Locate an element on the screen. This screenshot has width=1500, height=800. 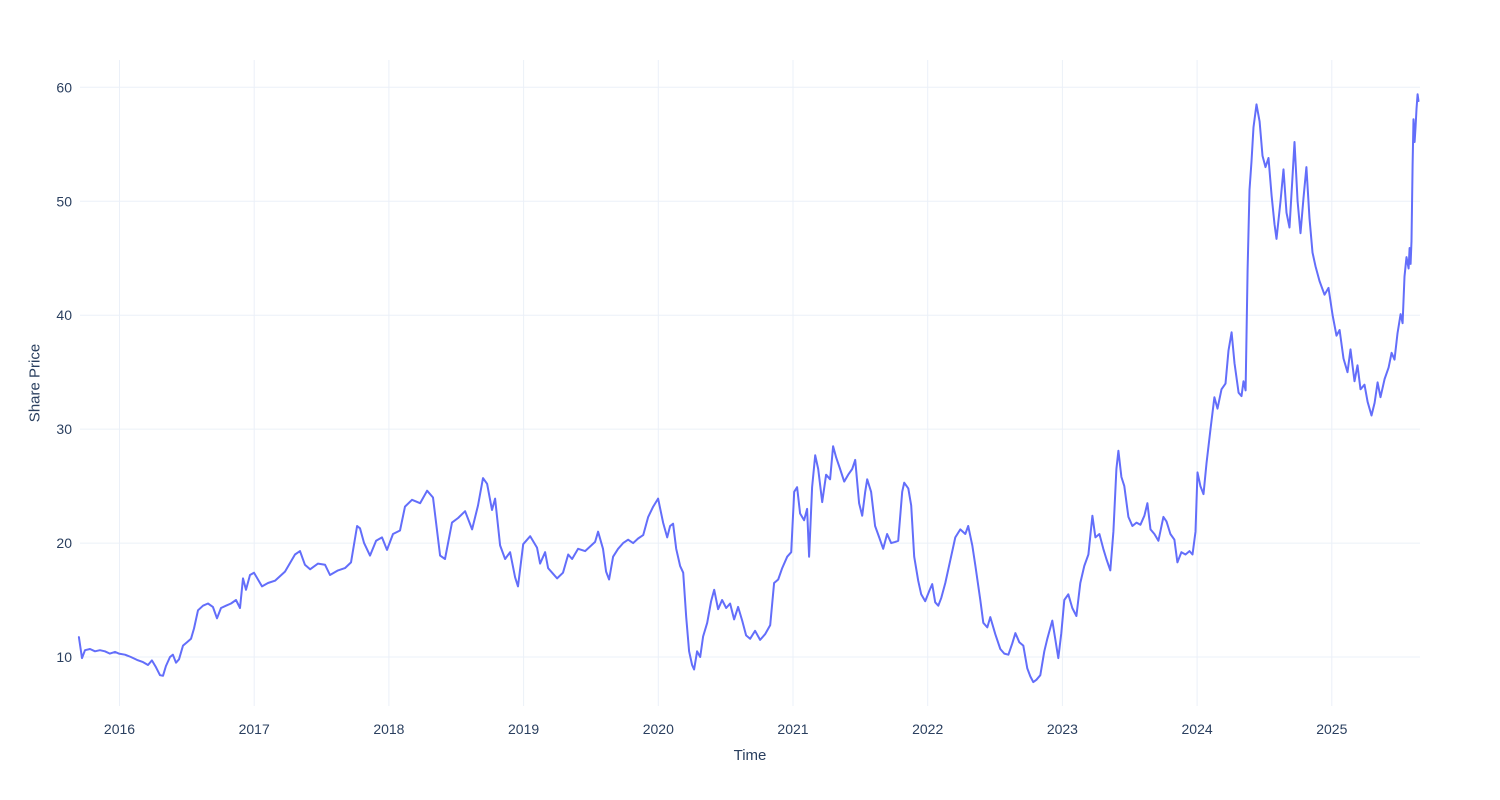
x-tick-label: 2024 is located at coordinates (1197, 729).